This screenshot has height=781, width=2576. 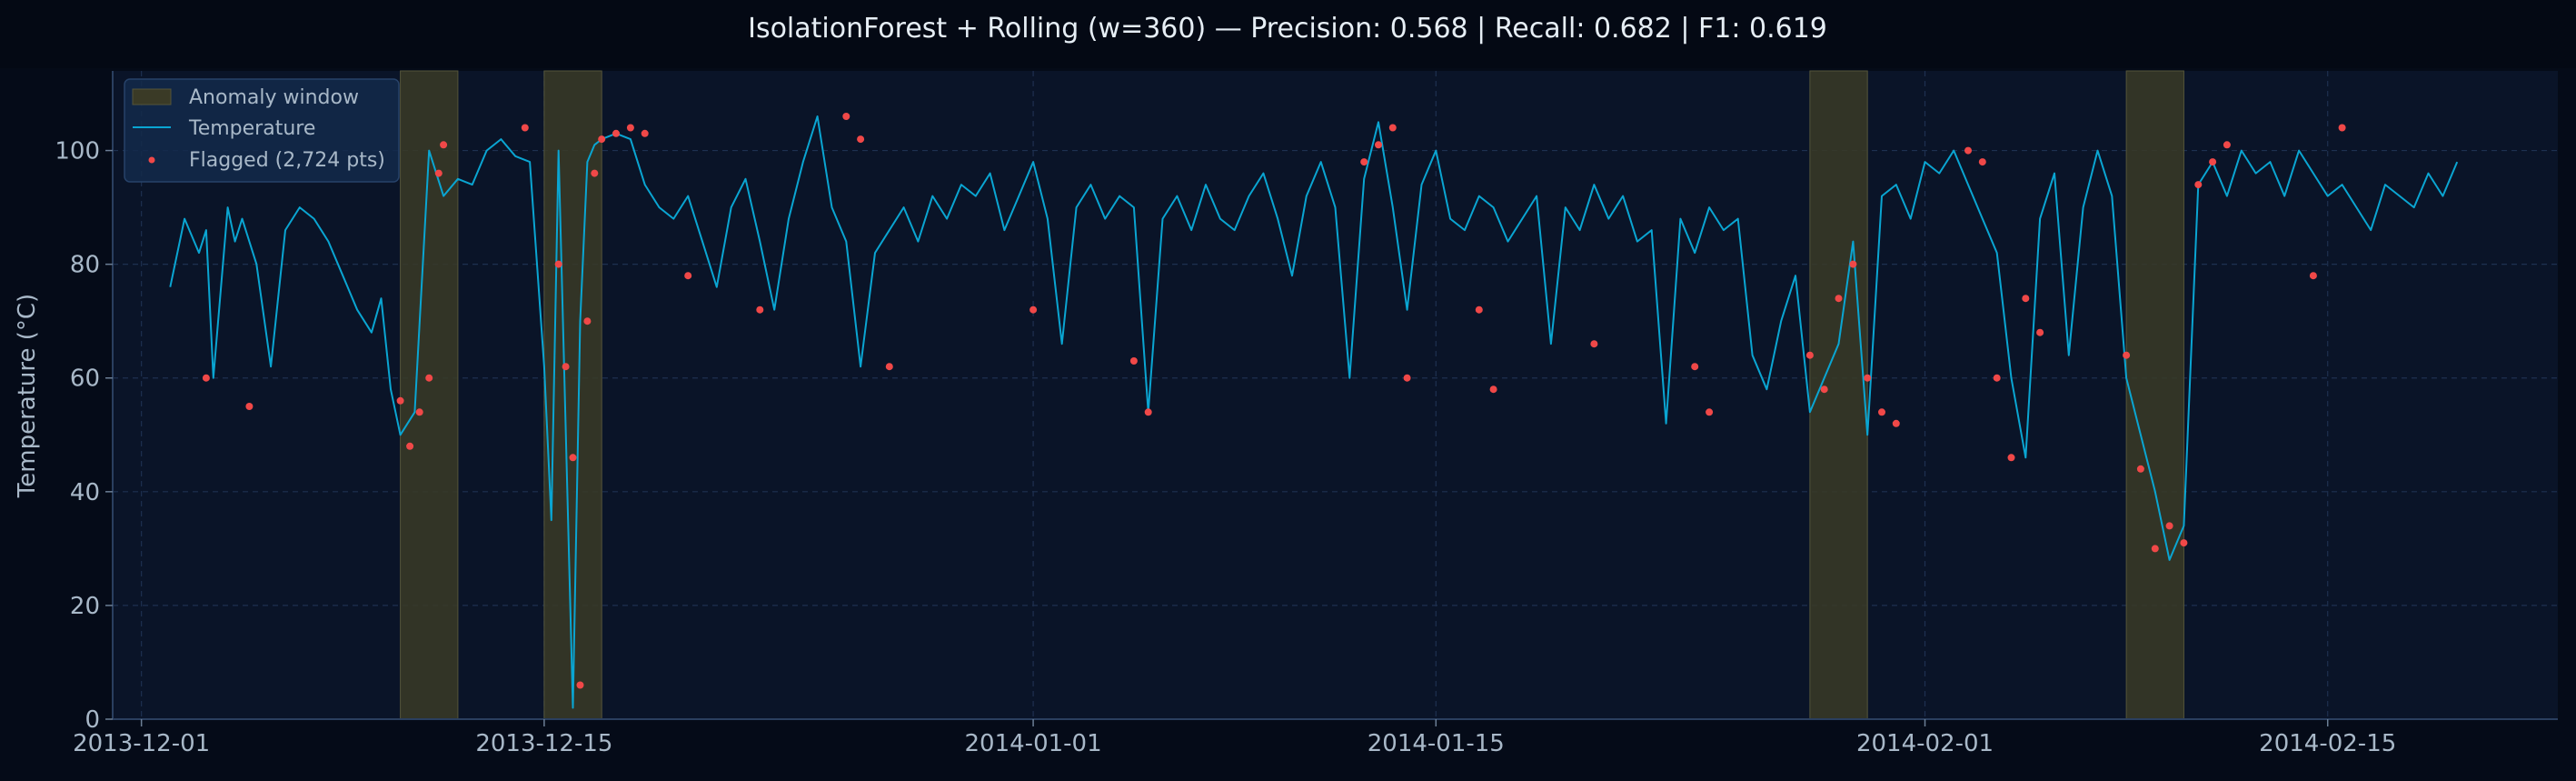 What do you see at coordinates (77, 151) in the screenshot?
I see `y-tick-label: 100` at bounding box center [77, 151].